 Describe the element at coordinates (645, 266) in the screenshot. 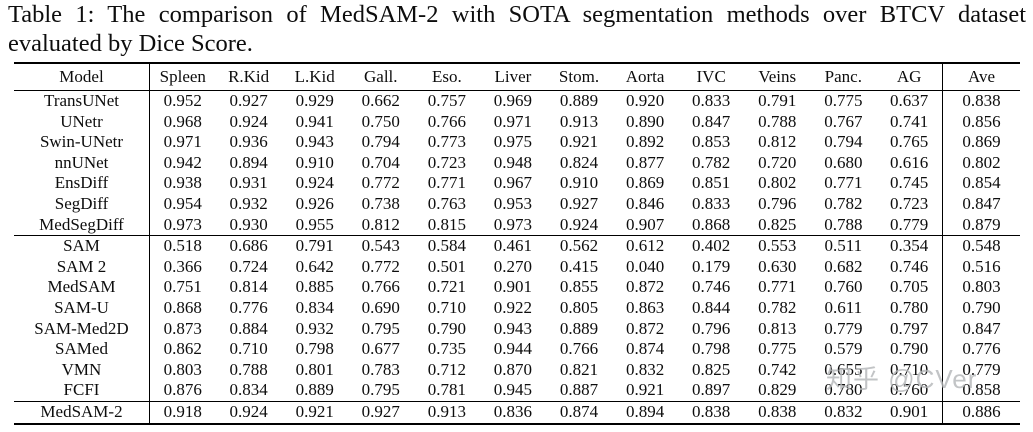

I see `dice-score-cell: 0.040` at that location.